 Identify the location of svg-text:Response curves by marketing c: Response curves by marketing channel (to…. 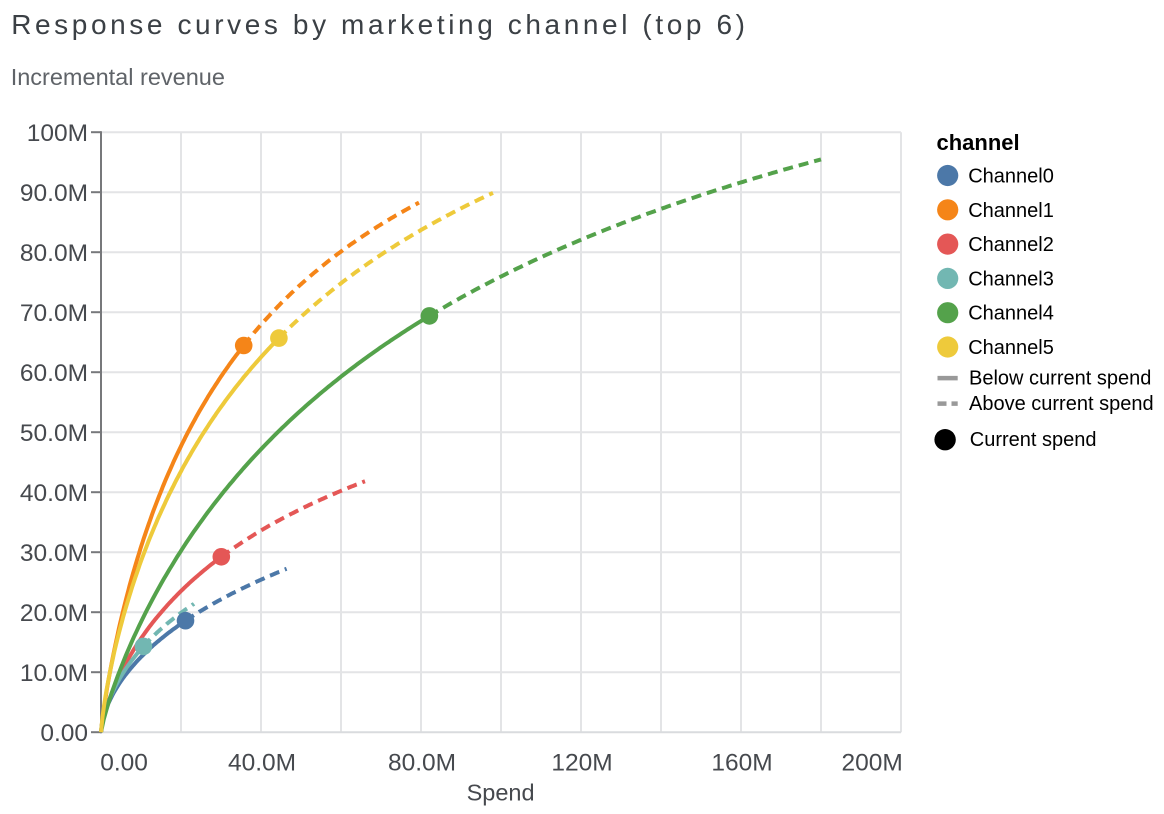
(379, 24).